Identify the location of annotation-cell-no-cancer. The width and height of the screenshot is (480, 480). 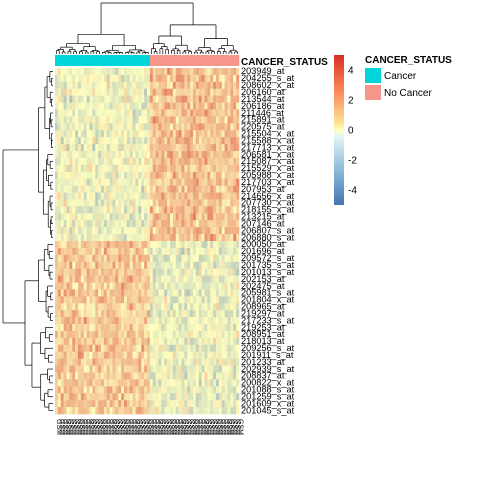
(212, 60).